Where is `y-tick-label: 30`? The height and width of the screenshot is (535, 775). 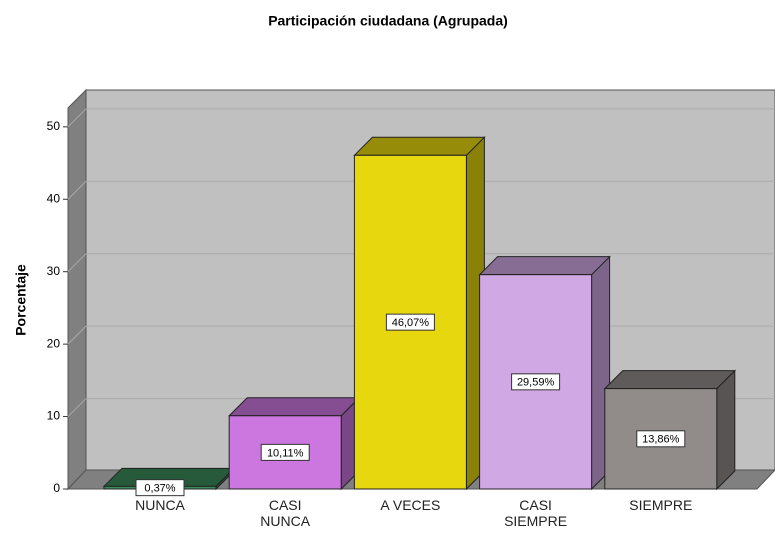
y-tick-label: 30 is located at coordinates (54, 271).